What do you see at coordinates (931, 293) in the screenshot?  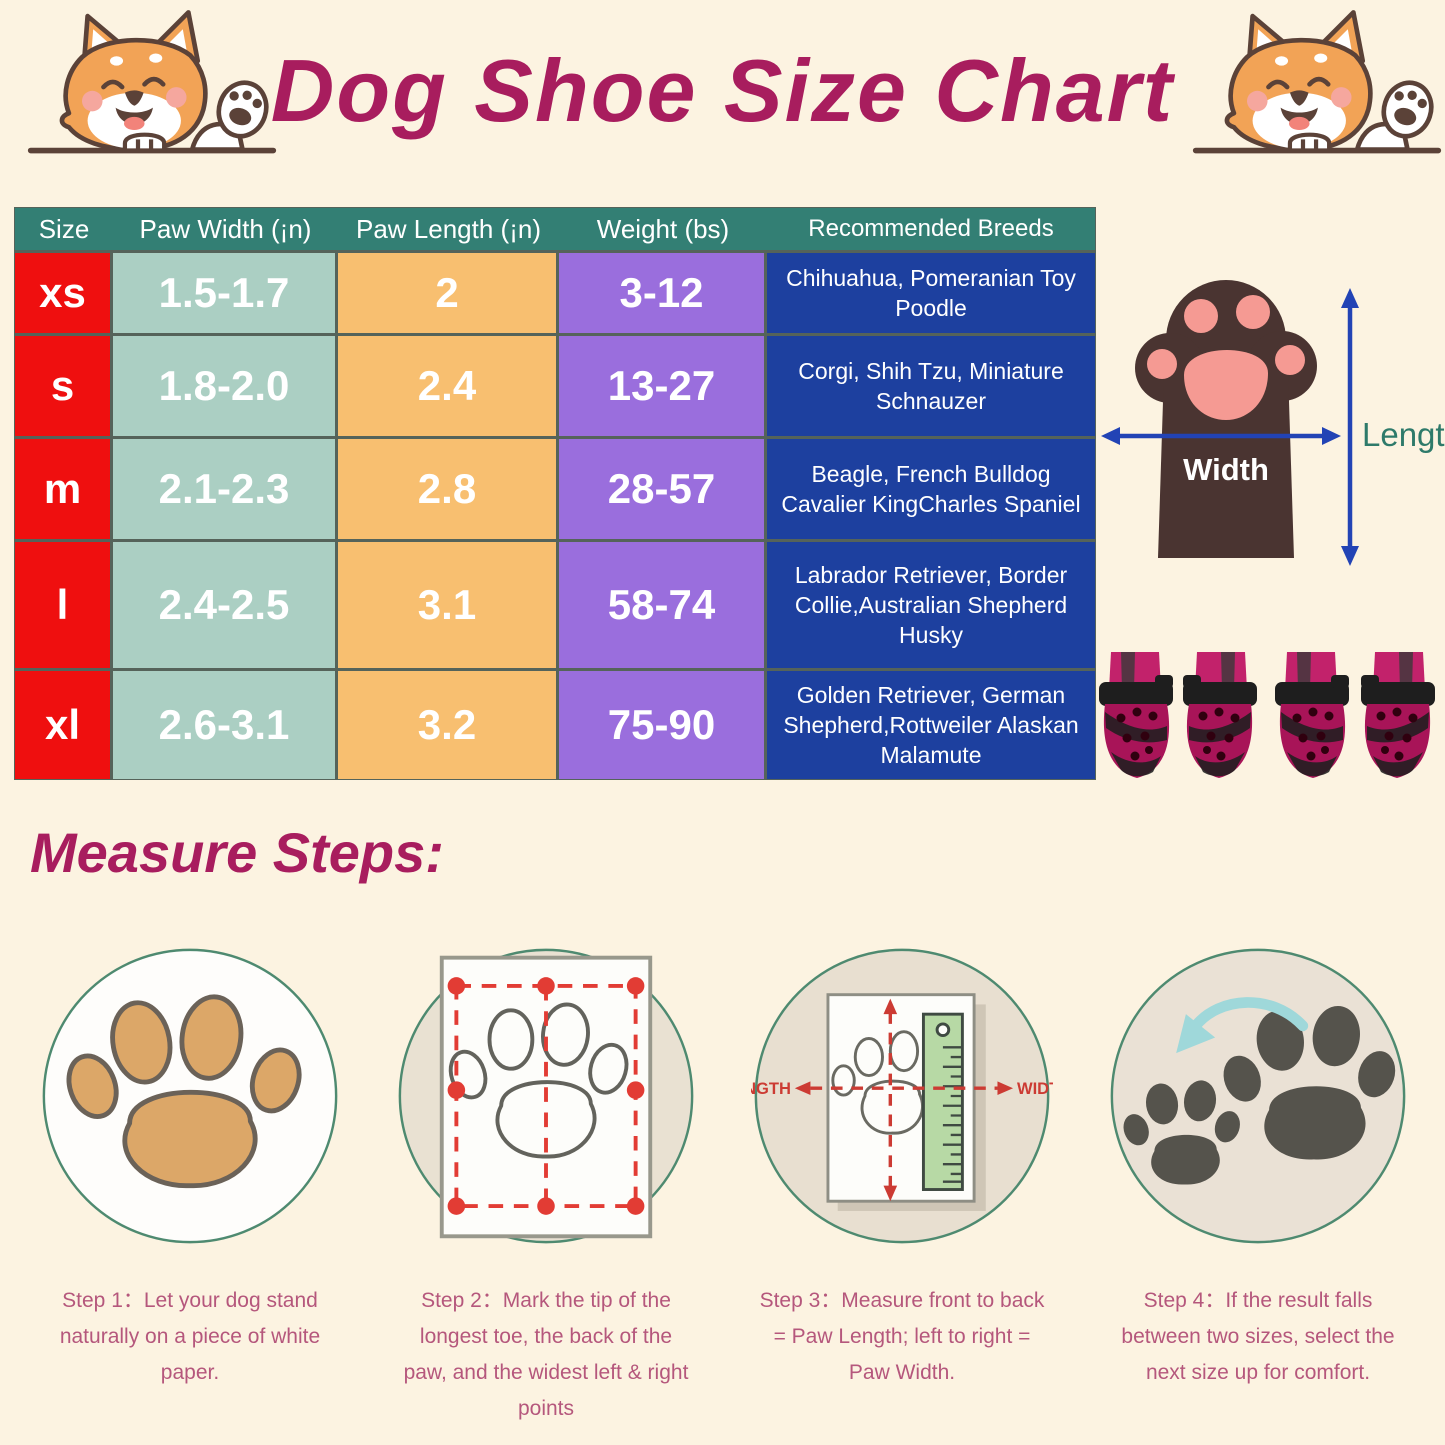 I see `breeds-cell-xs: Chihuahua, Pomeranian Toy Poodle` at bounding box center [931, 293].